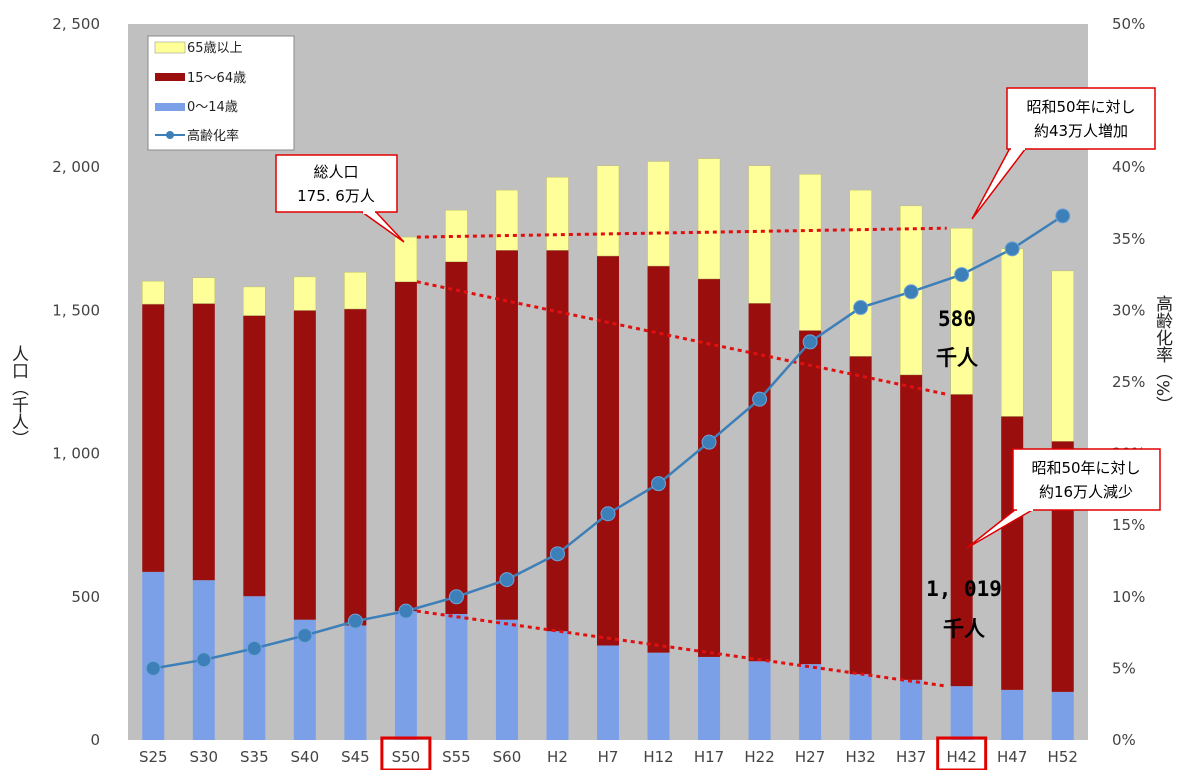  I want to click on x-tick-highlight-S50, so click(406, 753).